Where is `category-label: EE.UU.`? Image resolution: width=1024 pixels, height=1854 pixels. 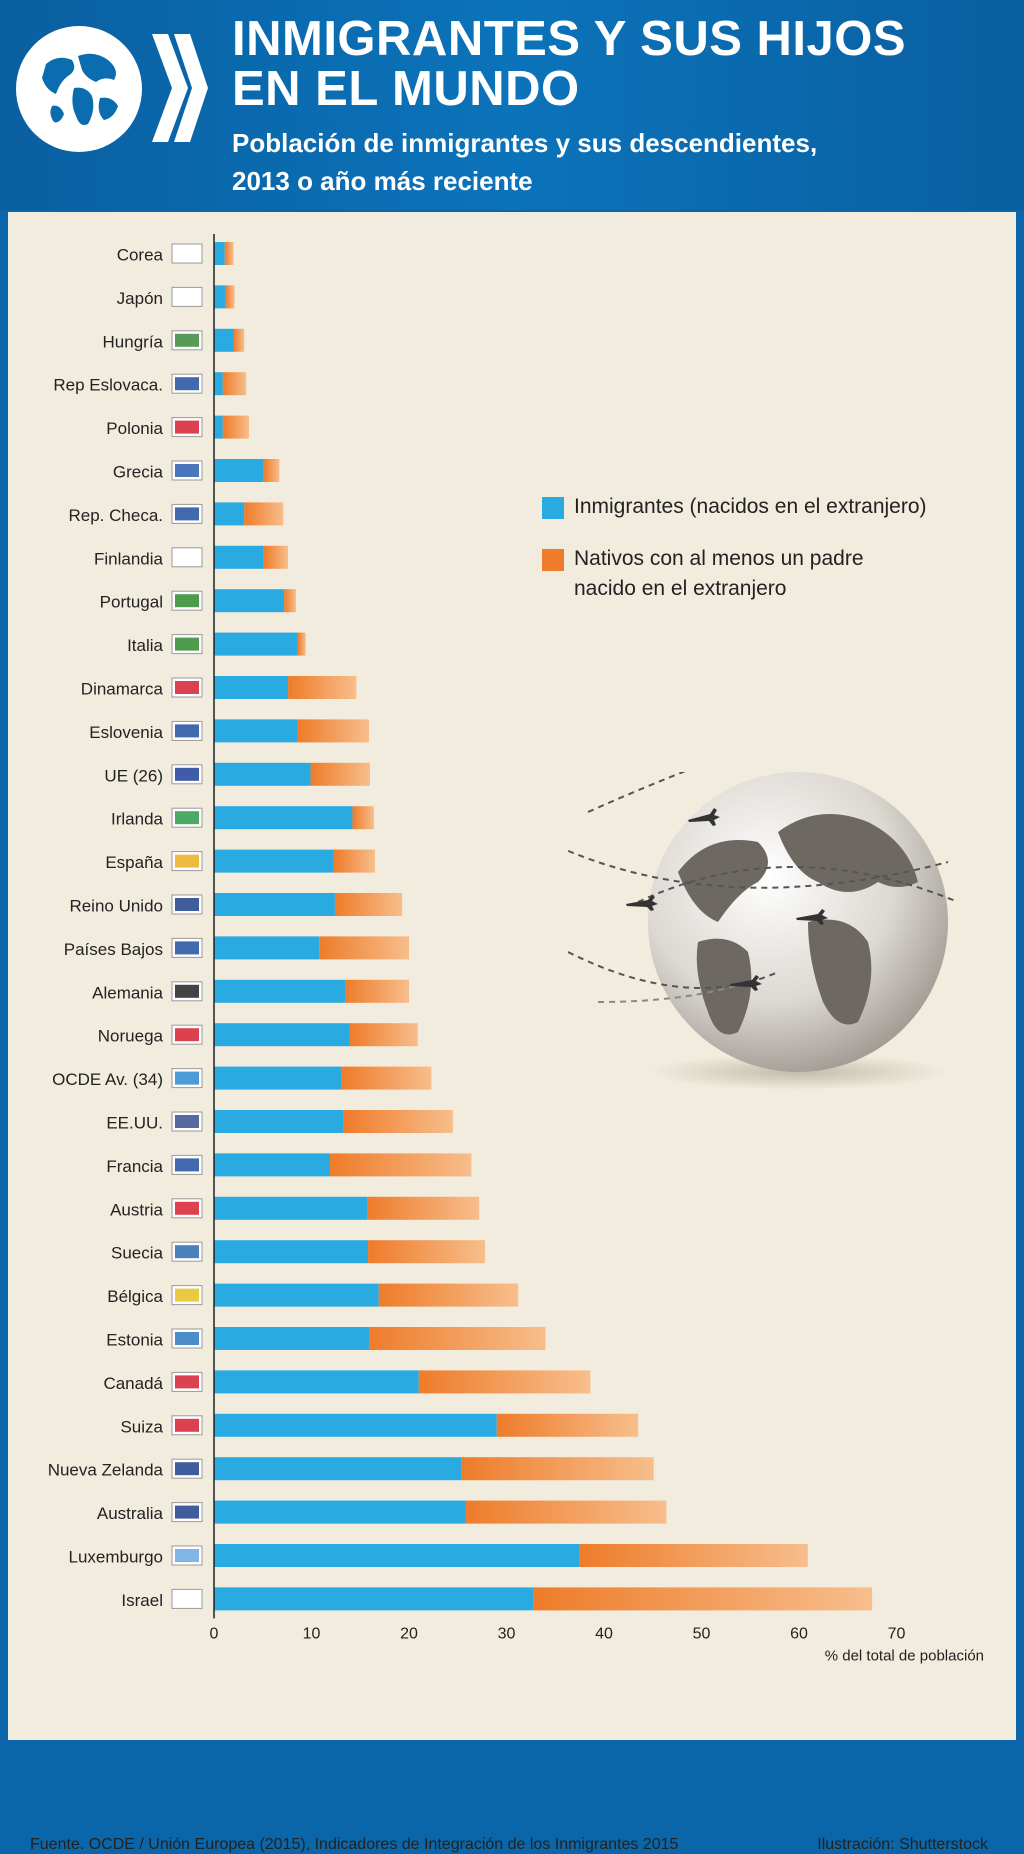 category-label: EE.UU. is located at coordinates (134, 1123).